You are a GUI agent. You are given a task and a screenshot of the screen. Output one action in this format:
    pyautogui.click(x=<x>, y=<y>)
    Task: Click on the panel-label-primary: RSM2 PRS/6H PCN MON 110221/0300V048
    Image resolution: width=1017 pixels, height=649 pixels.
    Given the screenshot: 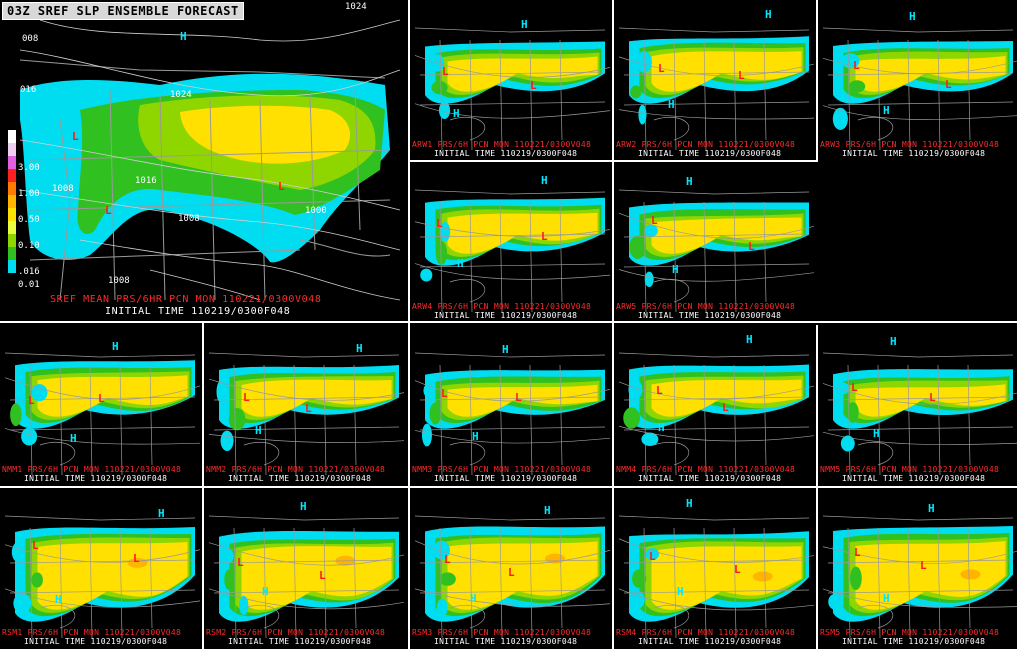 What is the action you would take?
    pyautogui.click(x=296, y=632)
    